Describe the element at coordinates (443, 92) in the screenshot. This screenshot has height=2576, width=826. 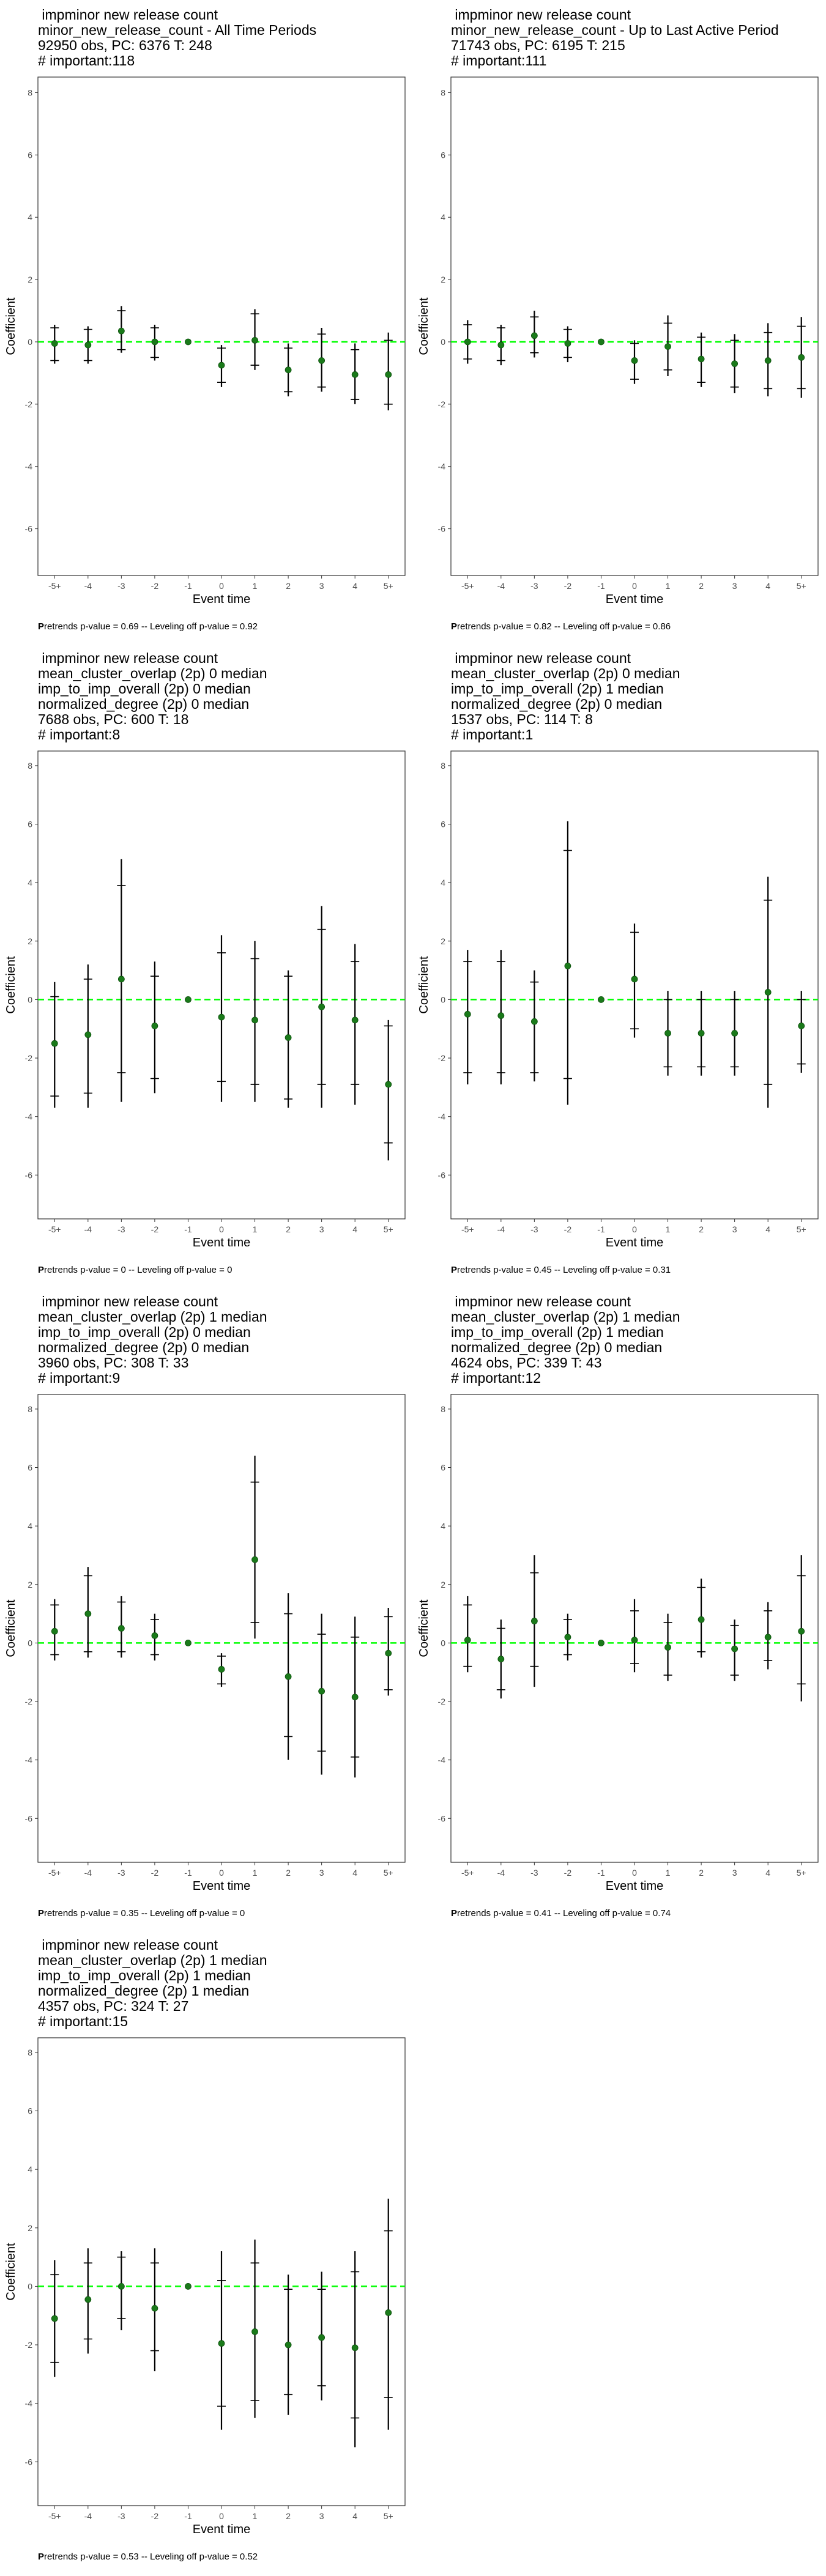
I see `y-tick-label: 8` at that location.